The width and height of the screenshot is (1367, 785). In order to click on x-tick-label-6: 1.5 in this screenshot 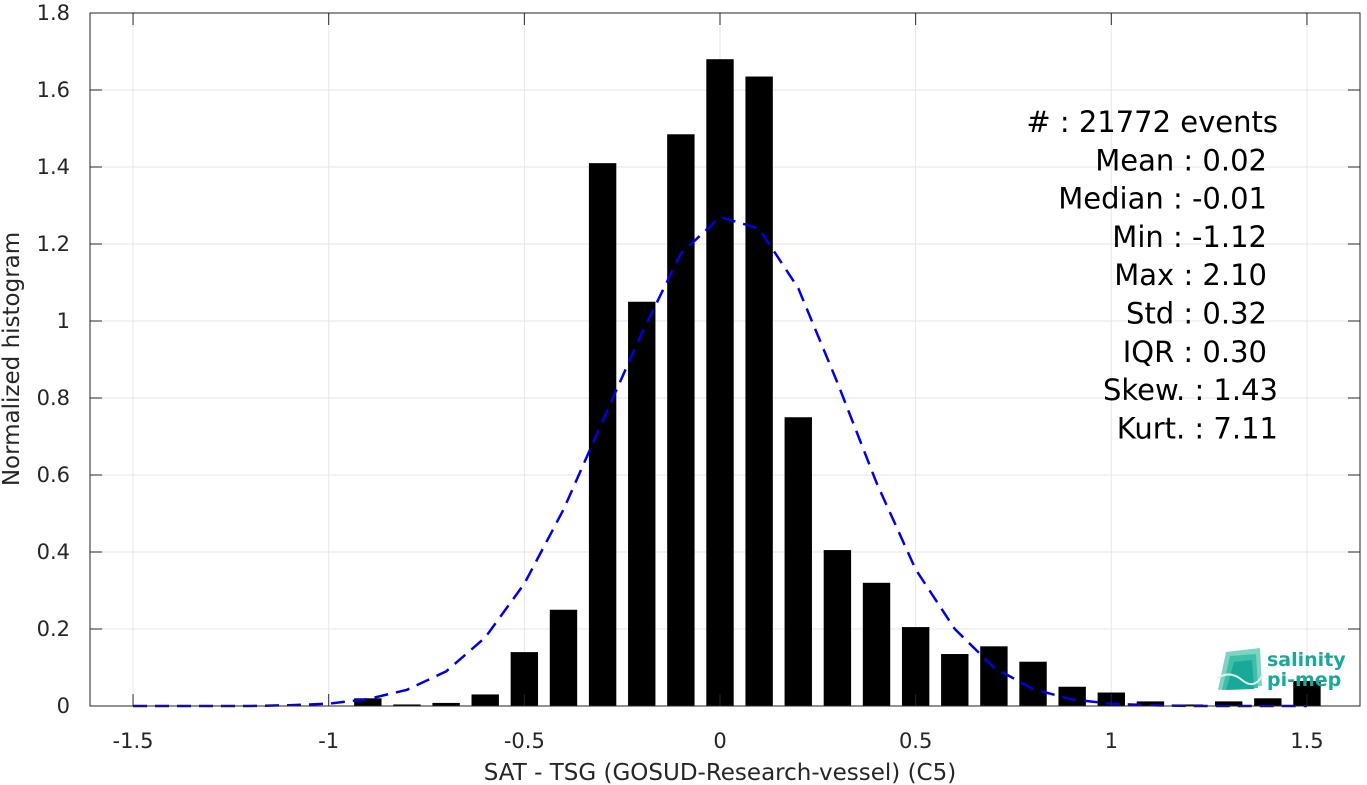, I will do `click(1306, 741)`.